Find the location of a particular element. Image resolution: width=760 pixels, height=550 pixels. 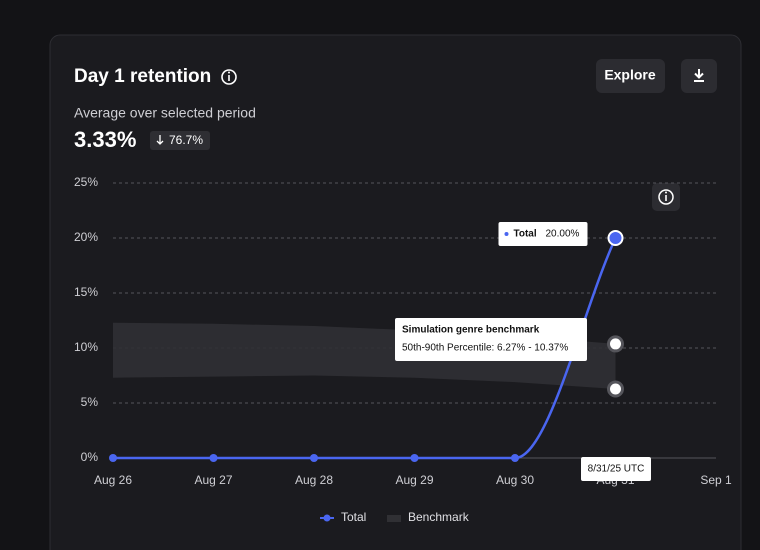

download-button is located at coordinates (699, 76).